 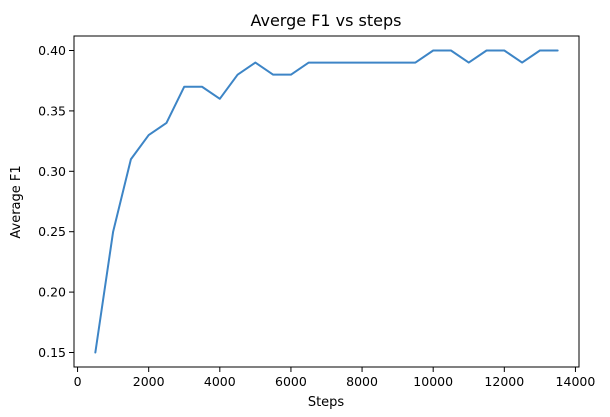 I want to click on x-tick-label: 10000, so click(x=433, y=381).